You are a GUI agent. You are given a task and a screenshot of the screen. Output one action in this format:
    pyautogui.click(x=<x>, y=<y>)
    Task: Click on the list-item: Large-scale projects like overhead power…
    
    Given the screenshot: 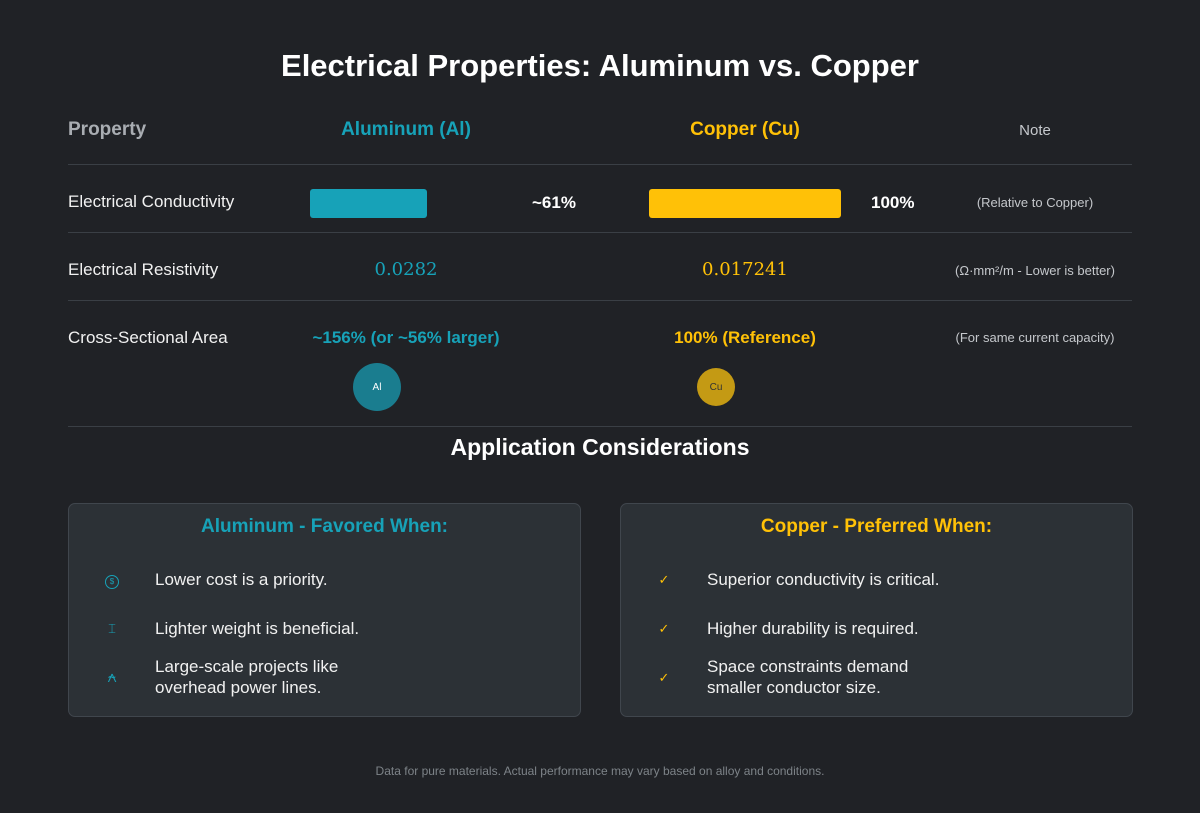 What is the action you would take?
    pyautogui.click(x=247, y=677)
    